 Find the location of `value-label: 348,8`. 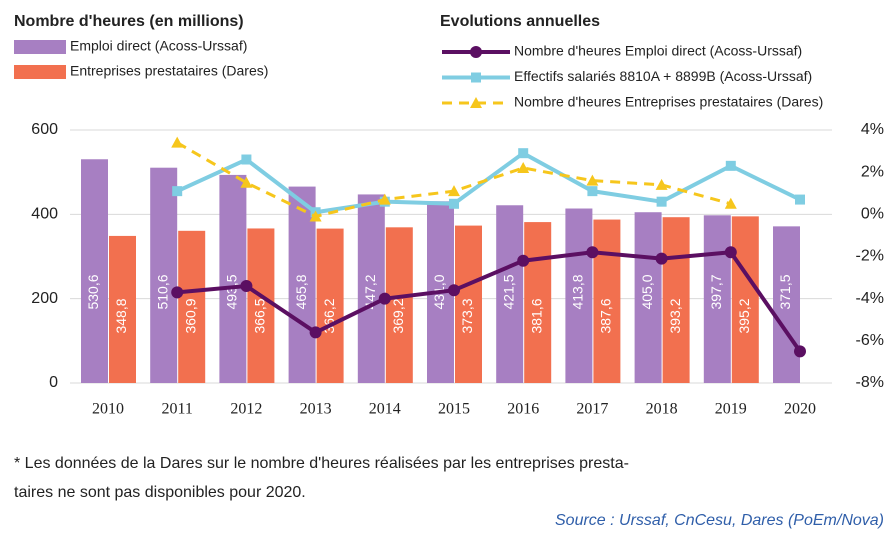

value-label: 348,8 is located at coordinates (121, 315).